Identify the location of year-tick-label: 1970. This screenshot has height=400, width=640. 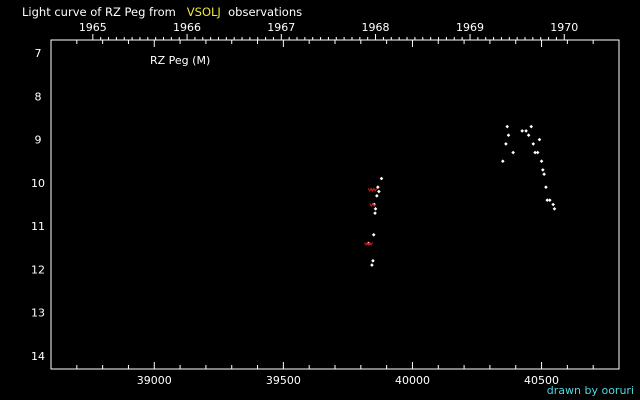
(564, 27).